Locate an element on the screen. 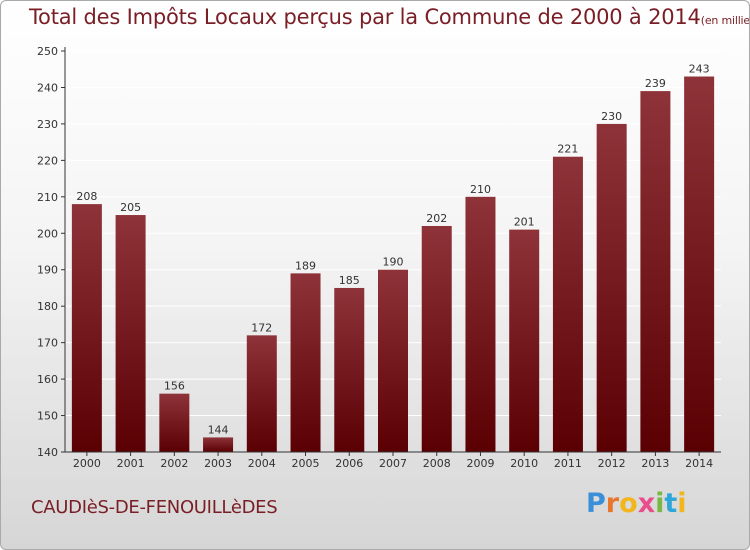 The image size is (750, 550). value-label-2006: 185 is located at coordinates (349, 280).